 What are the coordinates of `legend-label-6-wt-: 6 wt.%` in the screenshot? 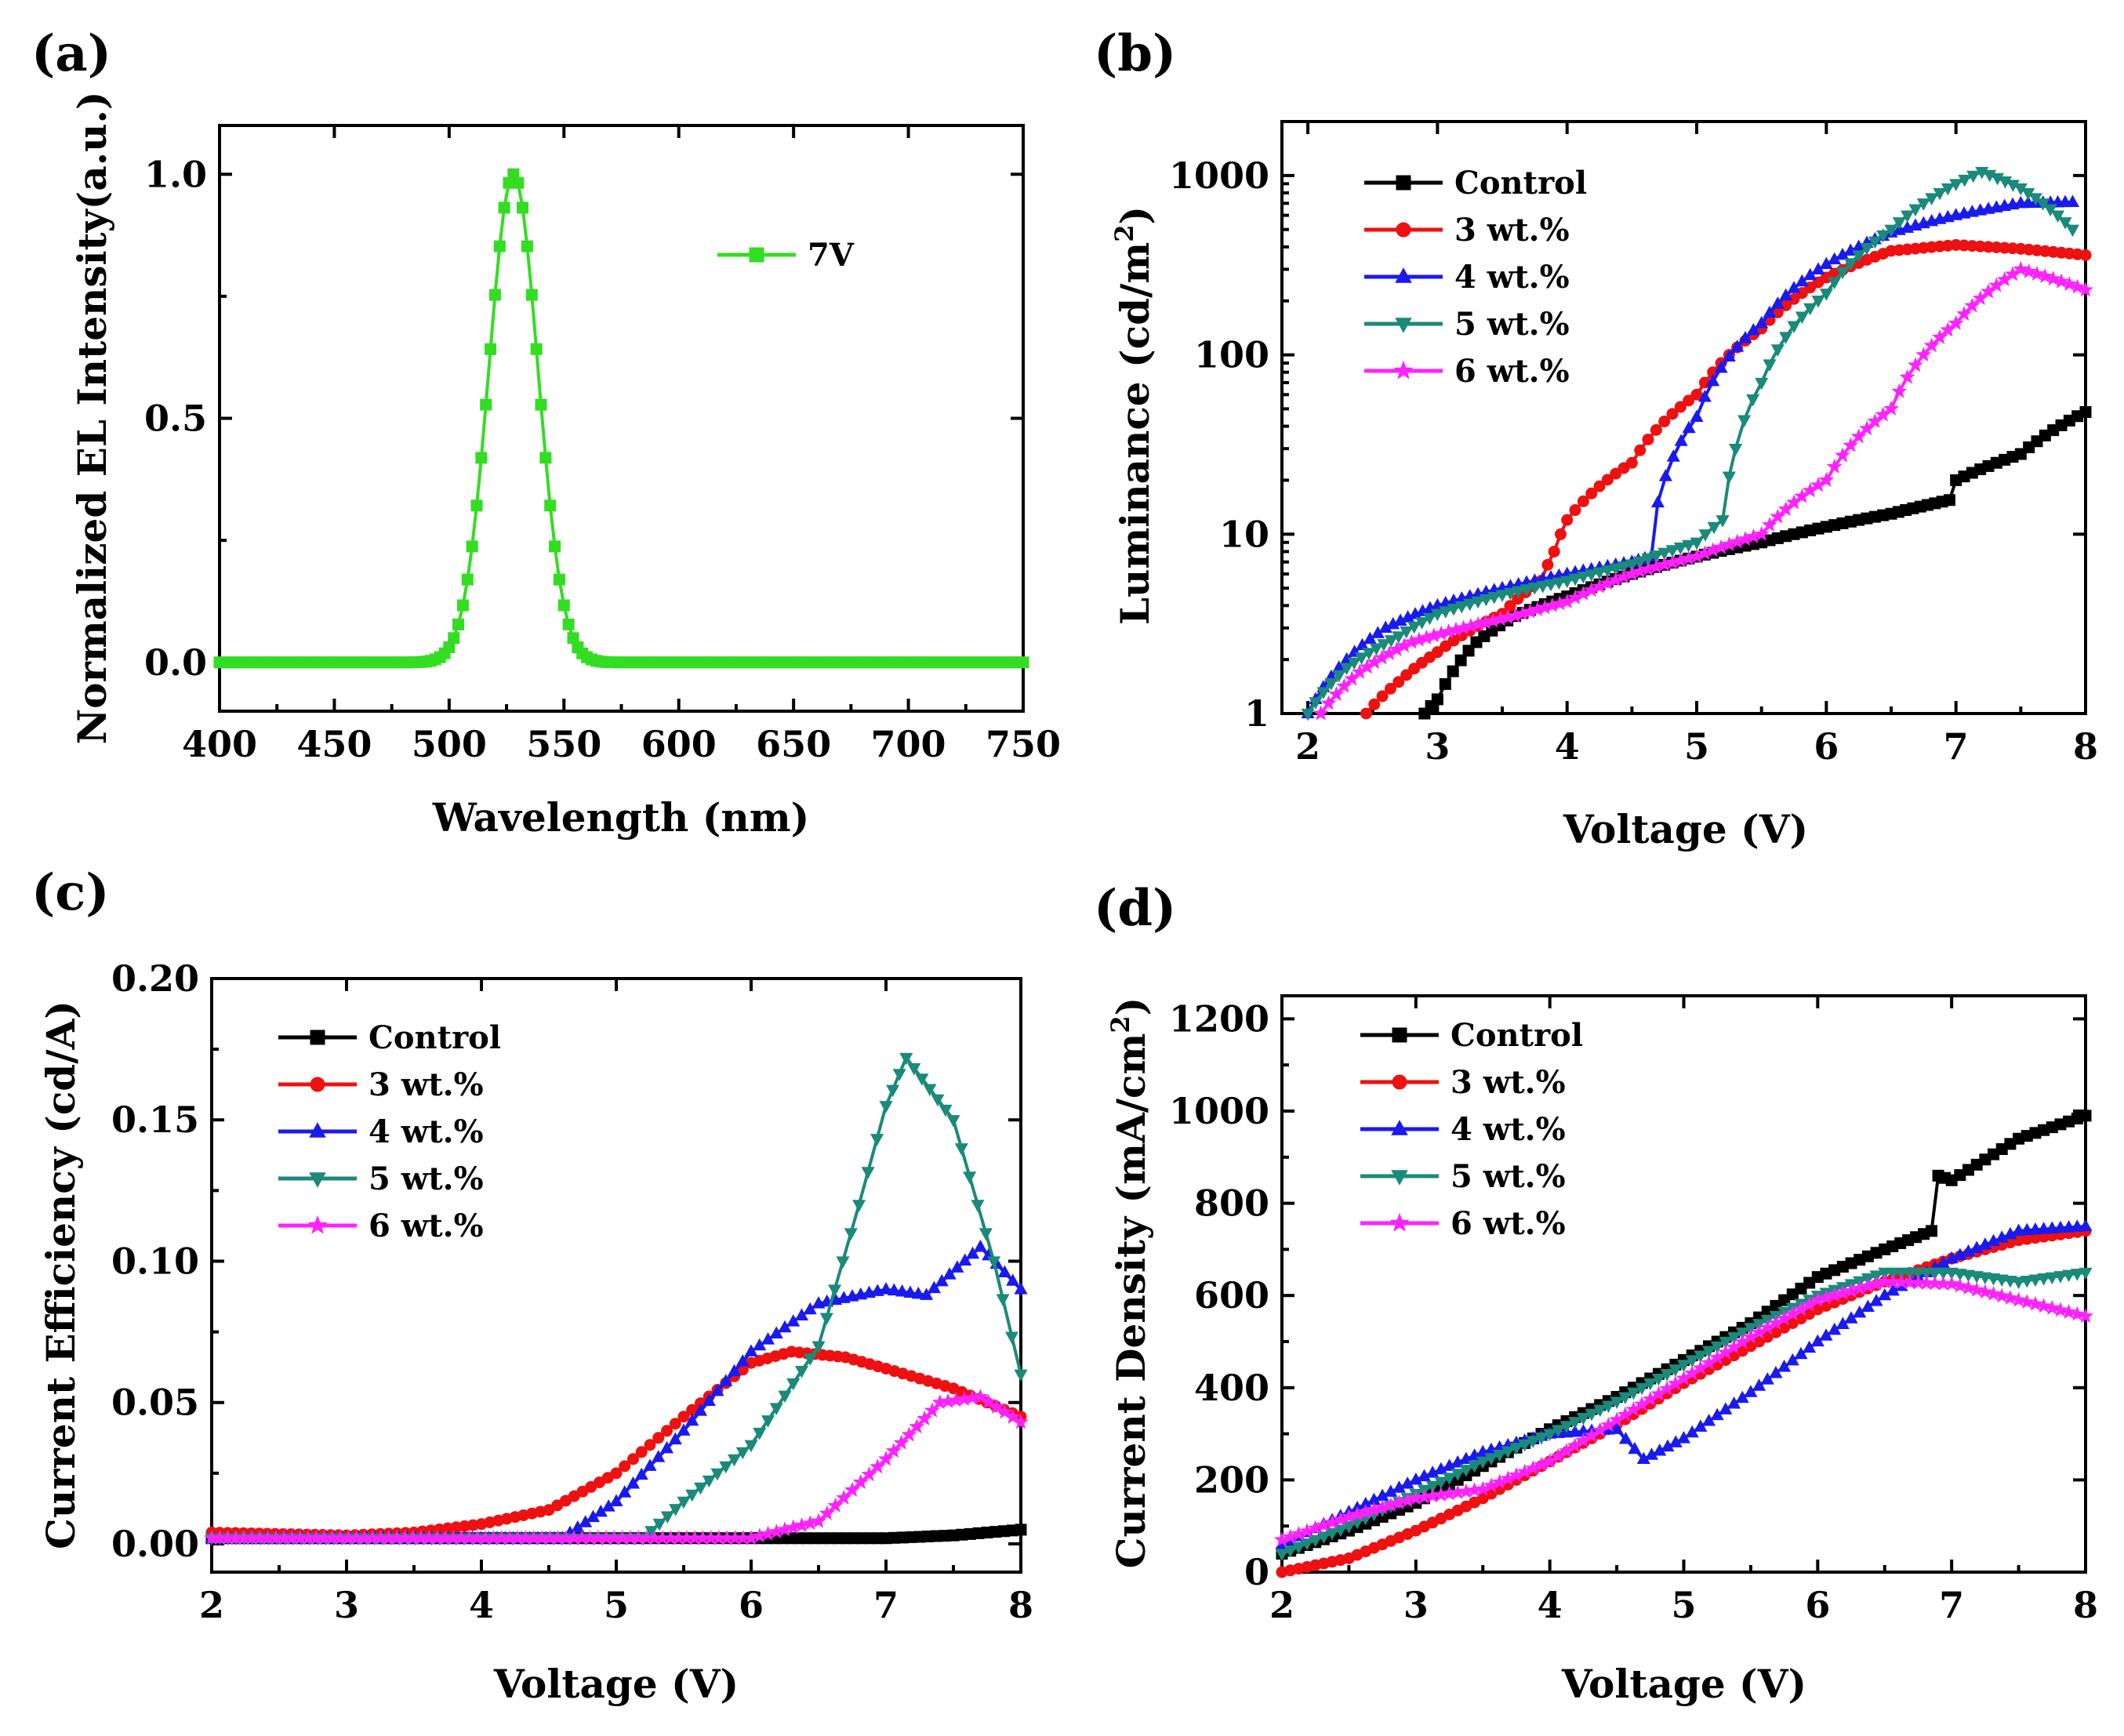 It's located at (1508, 1223).